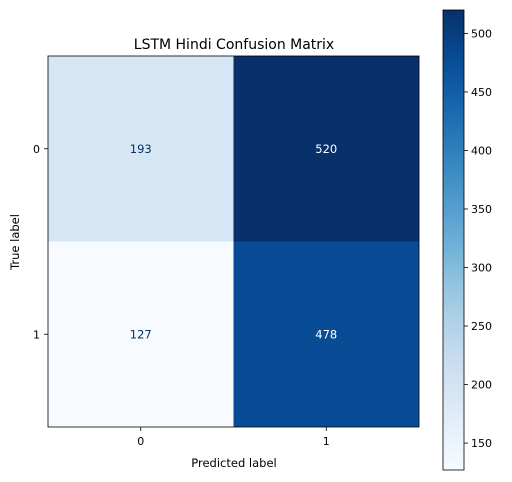 The height and width of the screenshot is (482, 512). I want to click on cell-value-1-1: 478, so click(326, 334).